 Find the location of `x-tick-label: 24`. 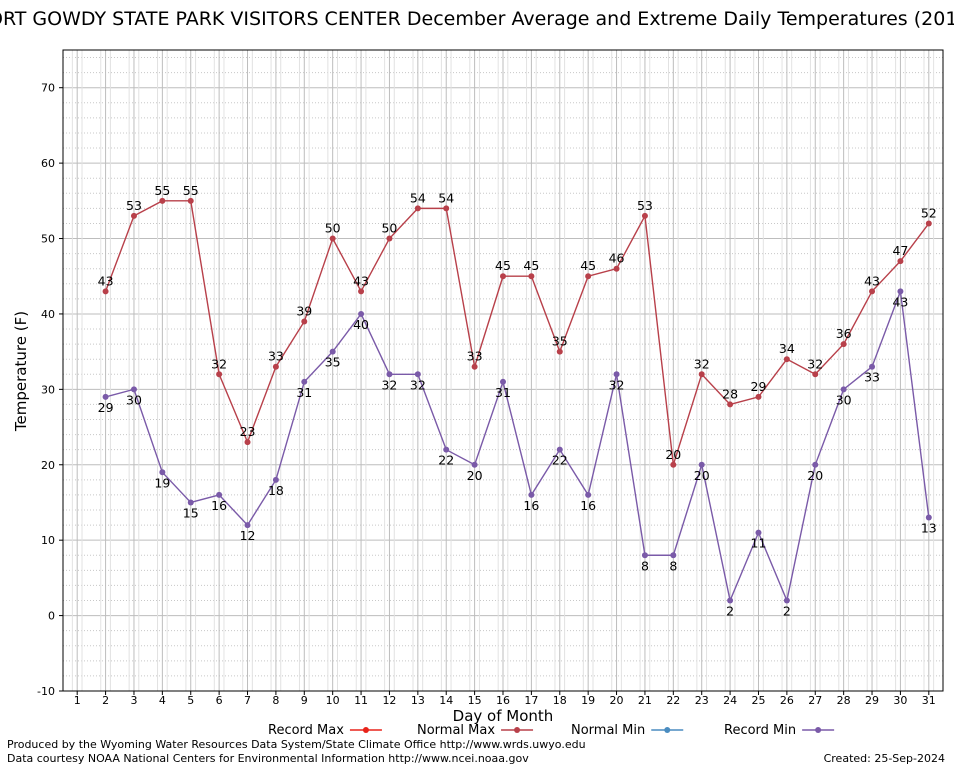

x-tick-label: 24 is located at coordinates (730, 700).